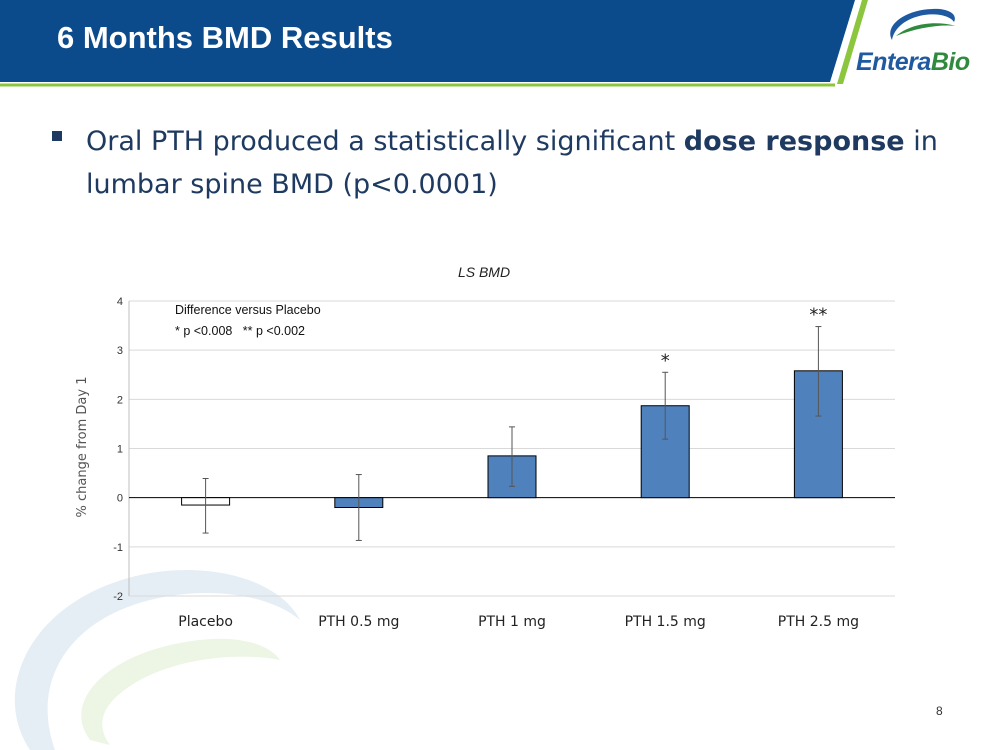 The height and width of the screenshot is (750, 1000). I want to click on x-tick-label: PTH 2.5 mg, so click(818, 622).